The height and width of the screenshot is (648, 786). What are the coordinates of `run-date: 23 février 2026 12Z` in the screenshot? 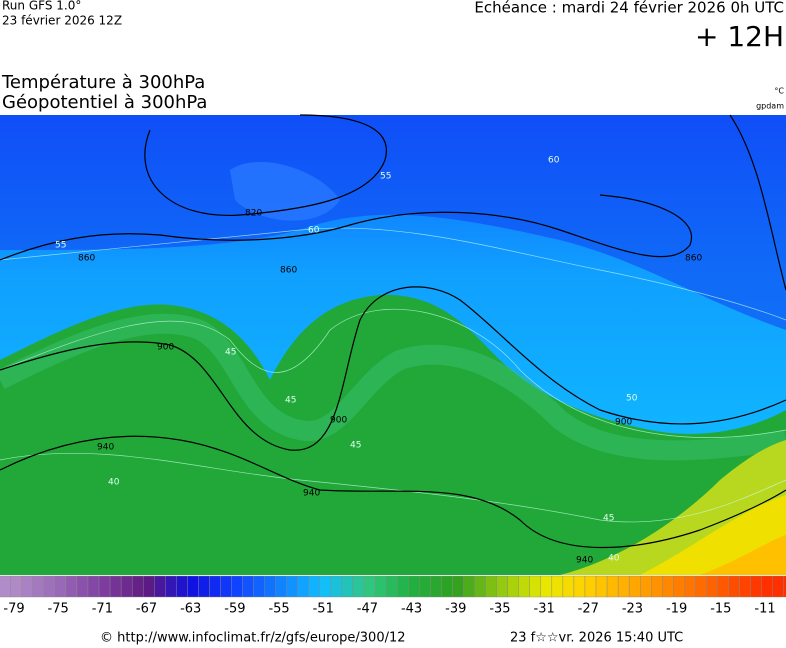 It's located at (62, 21).